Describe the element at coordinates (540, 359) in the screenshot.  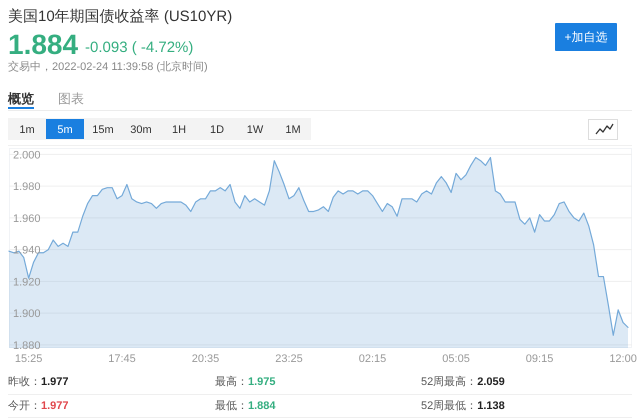
I see `x-tick-label: 09:15` at that location.